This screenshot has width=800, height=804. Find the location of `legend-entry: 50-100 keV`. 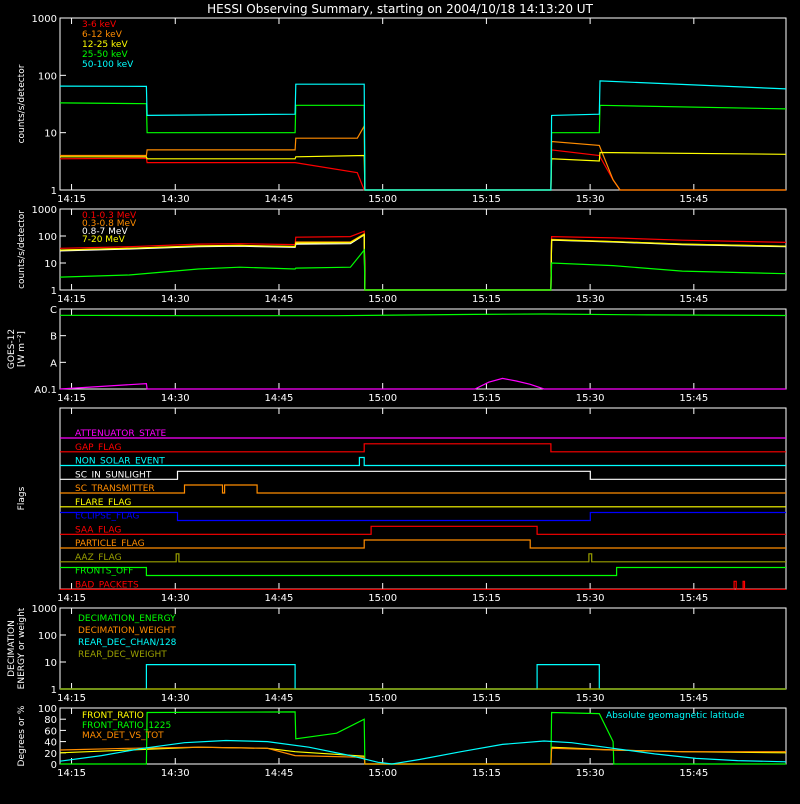

legend-entry: 50-100 keV is located at coordinates (108, 65).